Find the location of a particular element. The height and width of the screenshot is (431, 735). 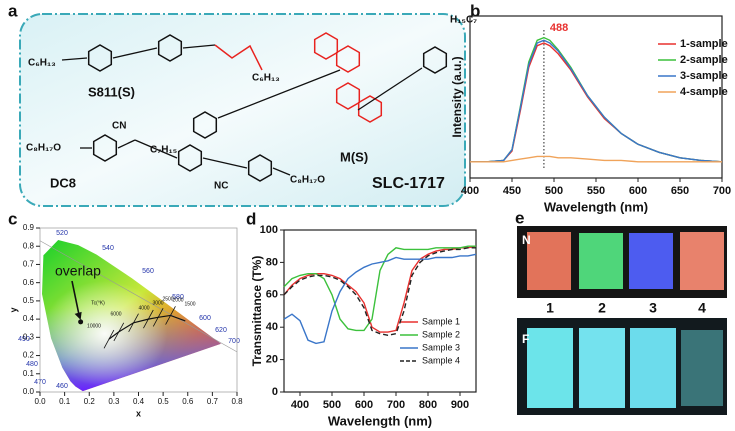

annotation: 488 is located at coordinates (559, 28).